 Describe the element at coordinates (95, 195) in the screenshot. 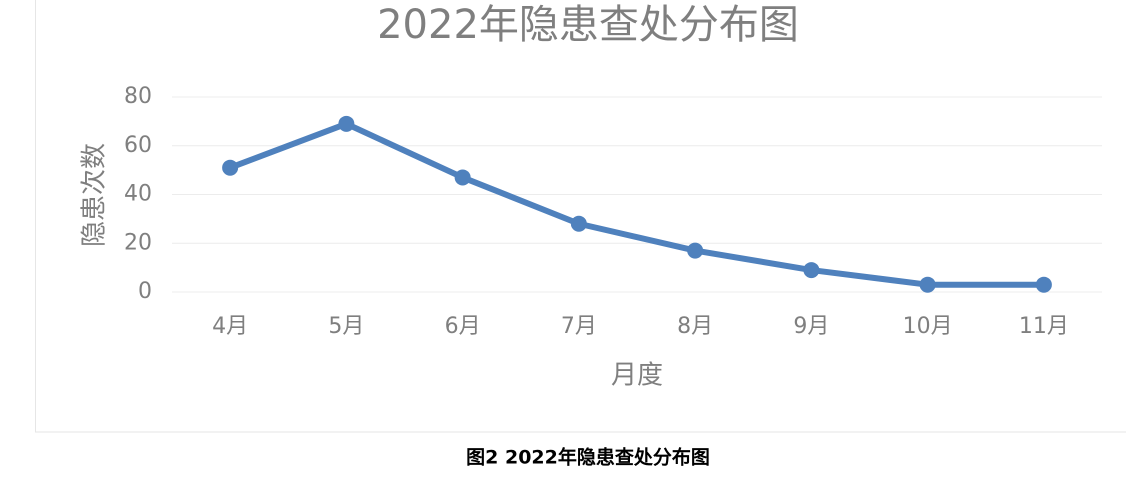

I see `y-axis-label: 隐患次数` at that location.